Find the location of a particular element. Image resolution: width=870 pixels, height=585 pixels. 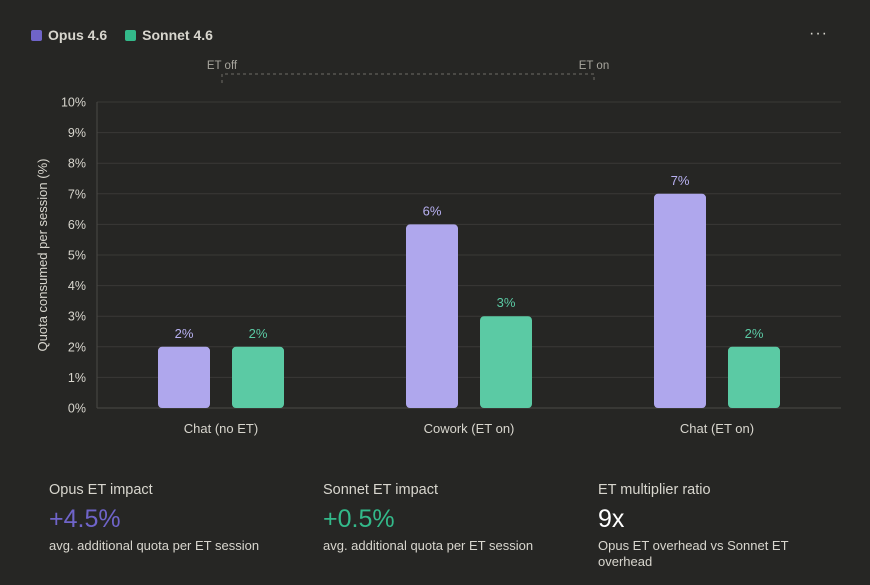

more-options-button: ··· is located at coordinates (818, 34).